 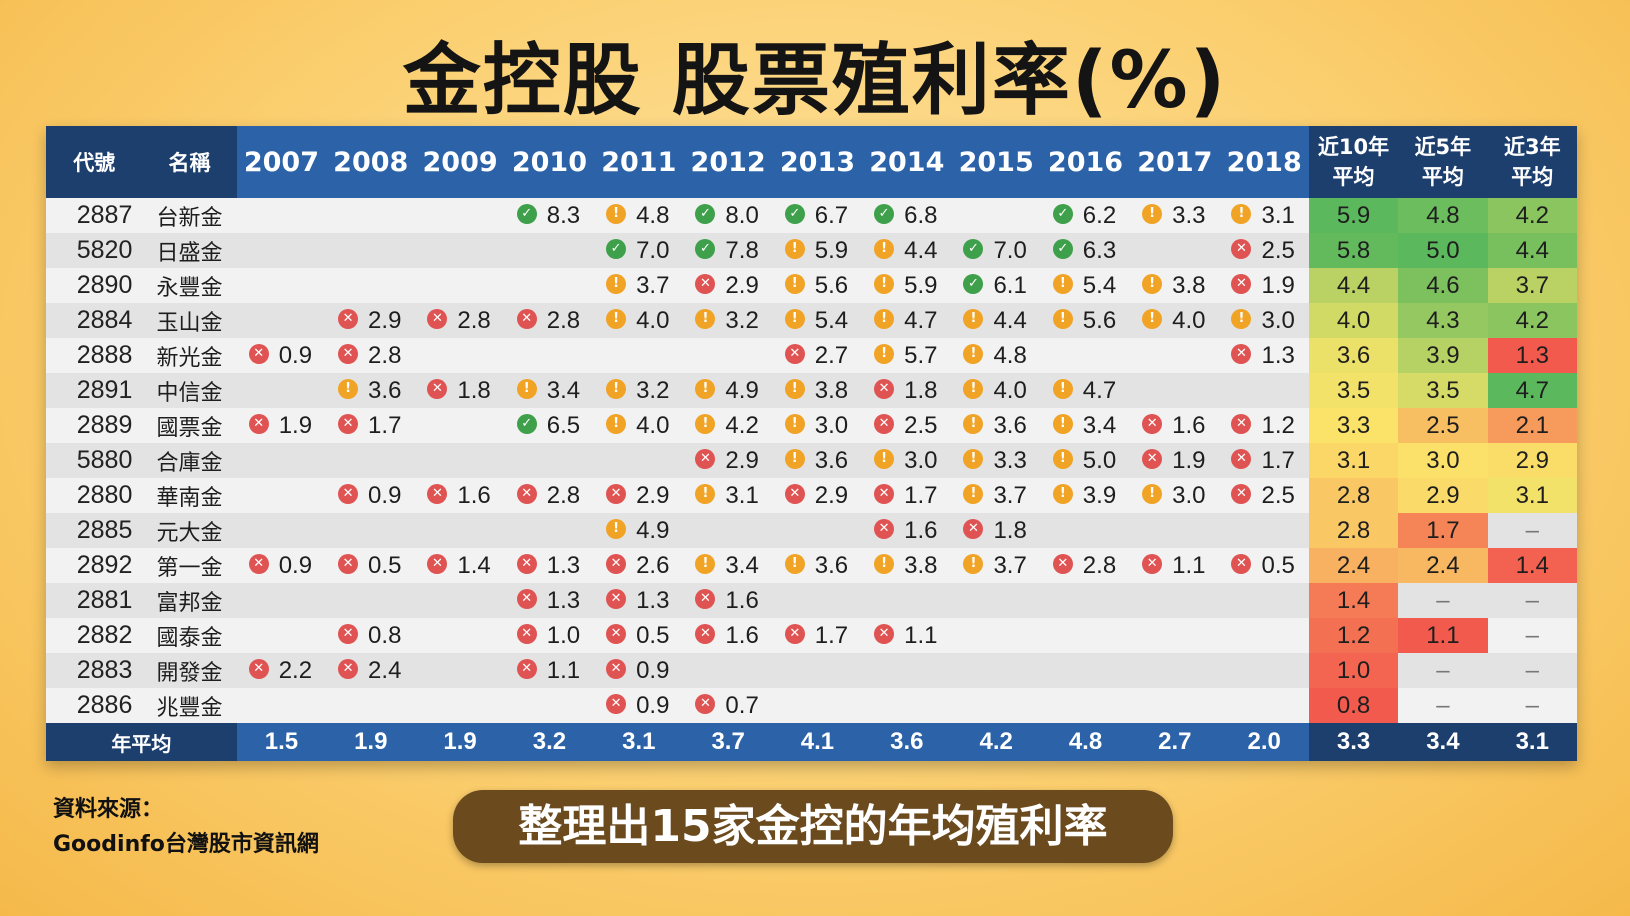 I want to click on stock-code: 2892, so click(x=94, y=565).